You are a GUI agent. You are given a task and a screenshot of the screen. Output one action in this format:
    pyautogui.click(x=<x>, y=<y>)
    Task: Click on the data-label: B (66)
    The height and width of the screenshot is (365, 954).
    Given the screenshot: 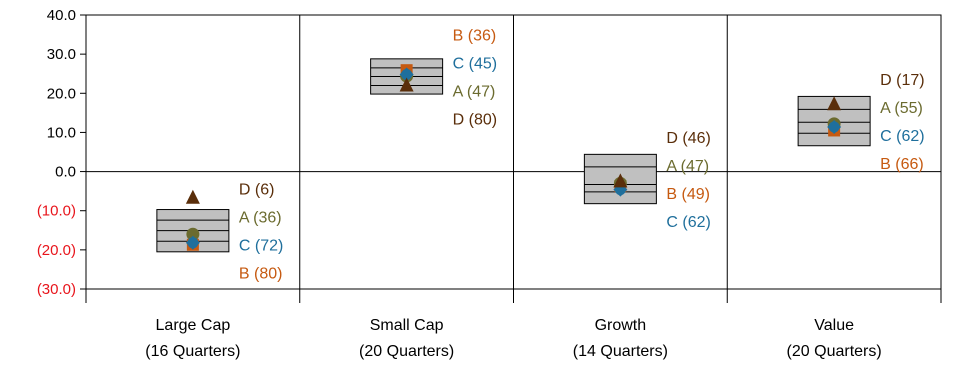 What is the action you would take?
    pyautogui.click(x=902, y=164)
    